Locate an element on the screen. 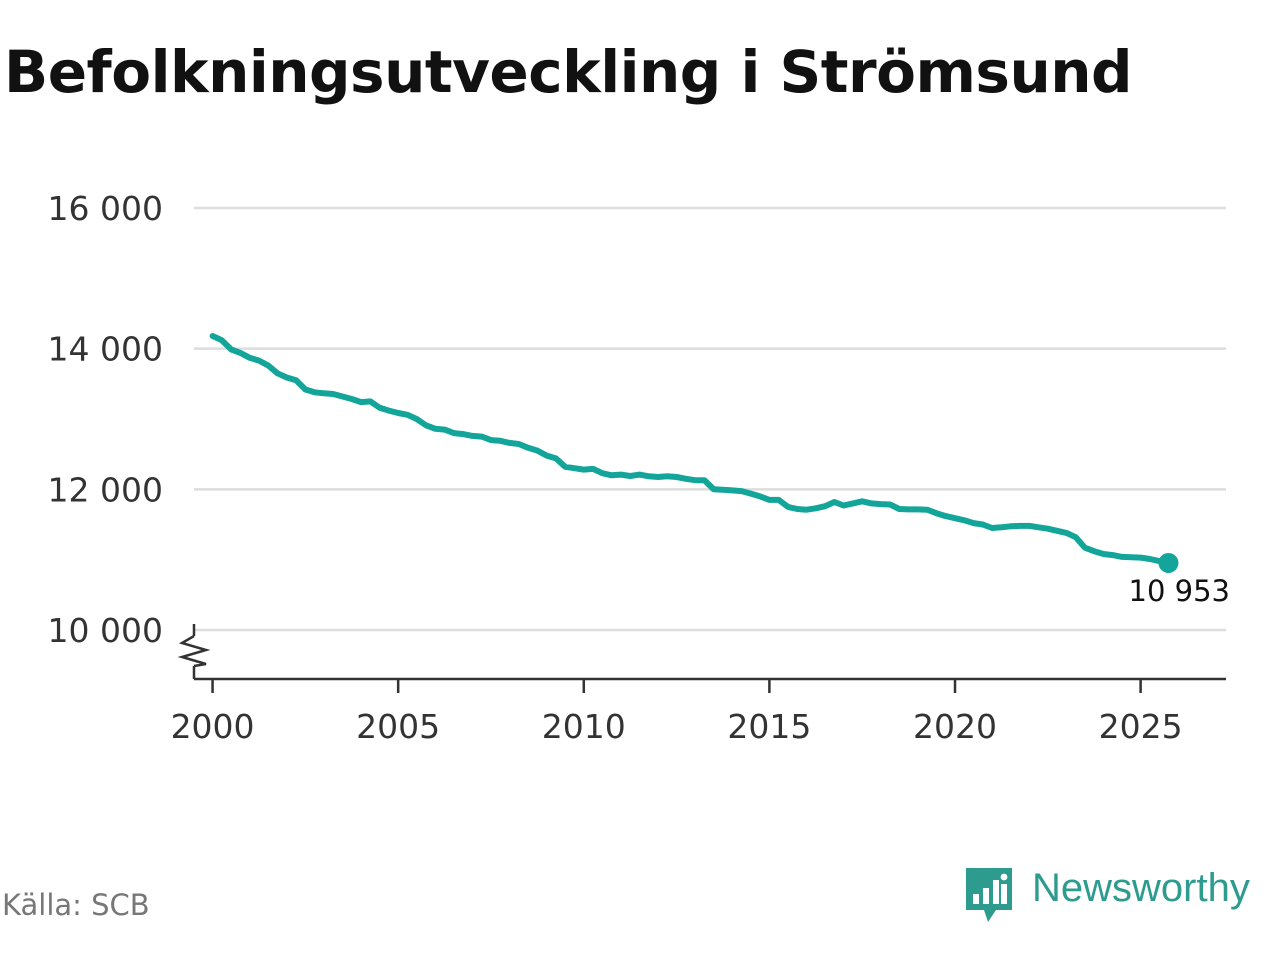  zigzag-axis-break-icon is located at coordinates (194, 651).